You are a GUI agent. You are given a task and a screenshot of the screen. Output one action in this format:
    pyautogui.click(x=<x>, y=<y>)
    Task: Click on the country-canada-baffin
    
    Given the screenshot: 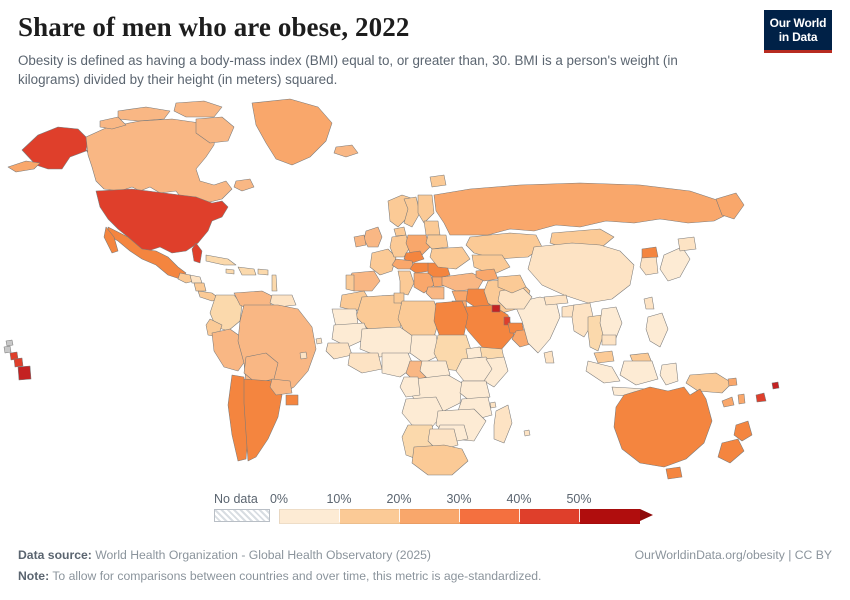 What is the action you would take?
    pyautogui.click(x=215, y=130)
    